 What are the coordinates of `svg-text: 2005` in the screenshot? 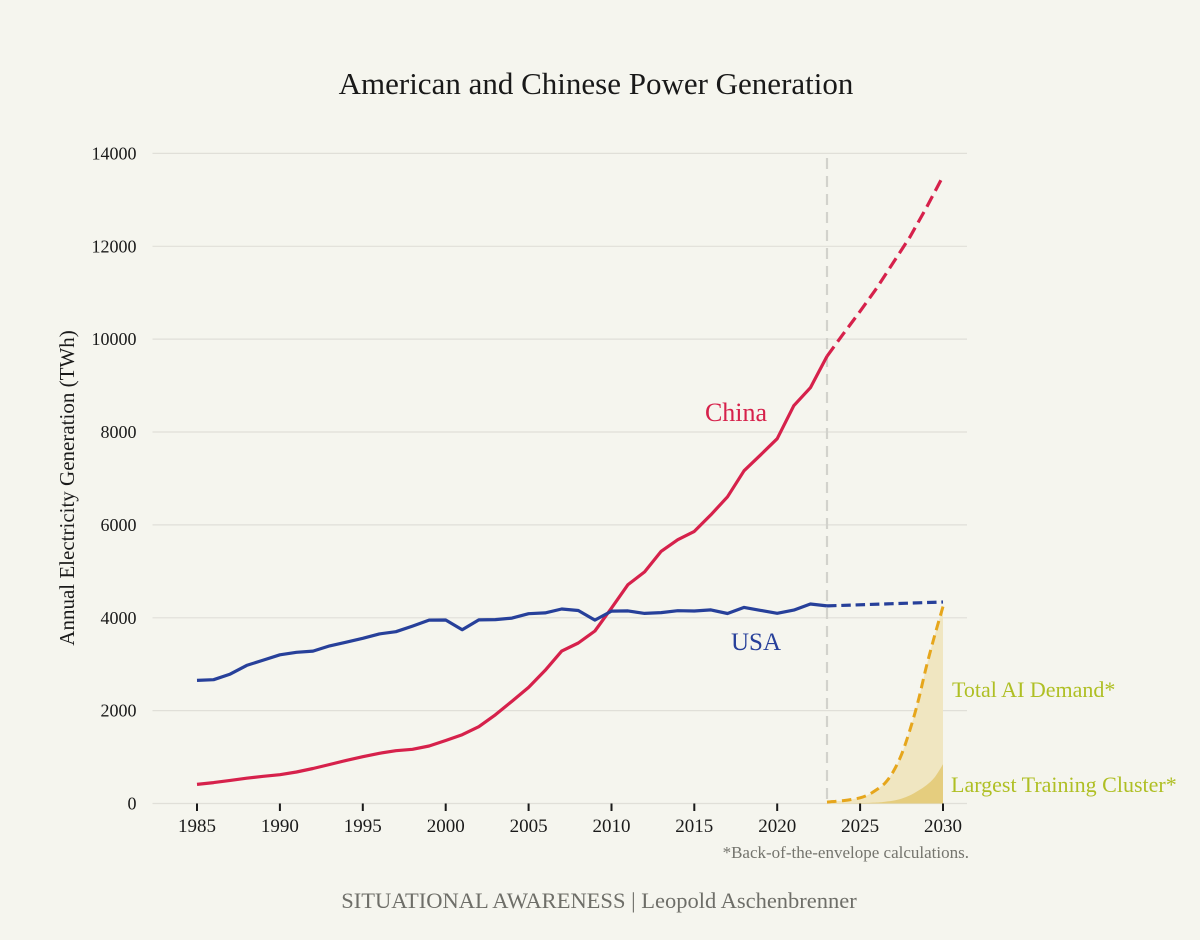 It's located at (529, 826).